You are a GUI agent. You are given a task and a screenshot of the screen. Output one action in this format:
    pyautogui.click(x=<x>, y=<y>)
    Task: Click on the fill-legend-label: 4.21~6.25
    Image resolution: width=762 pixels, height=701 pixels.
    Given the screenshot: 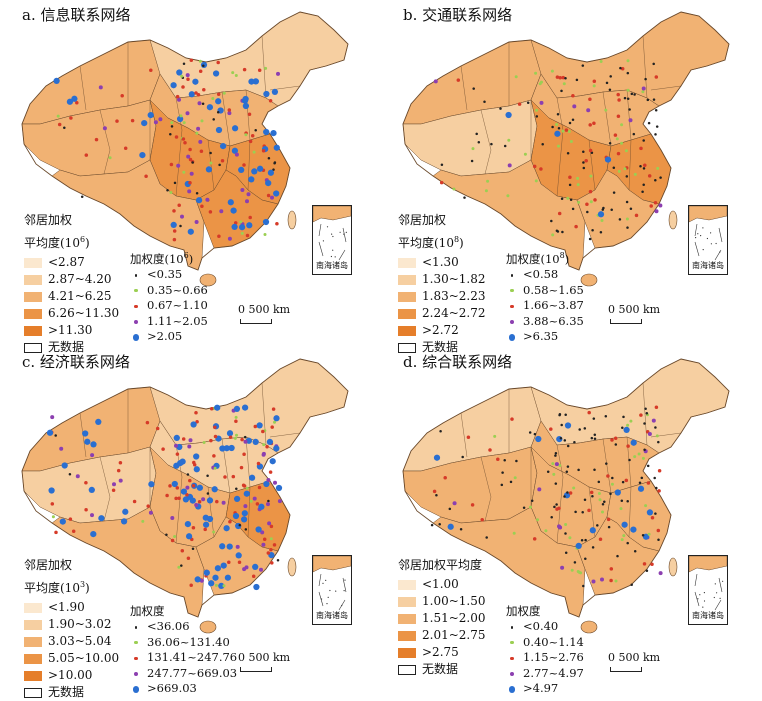 What is the action you would take?
    pyautogui.click(x=80, y=296)
    